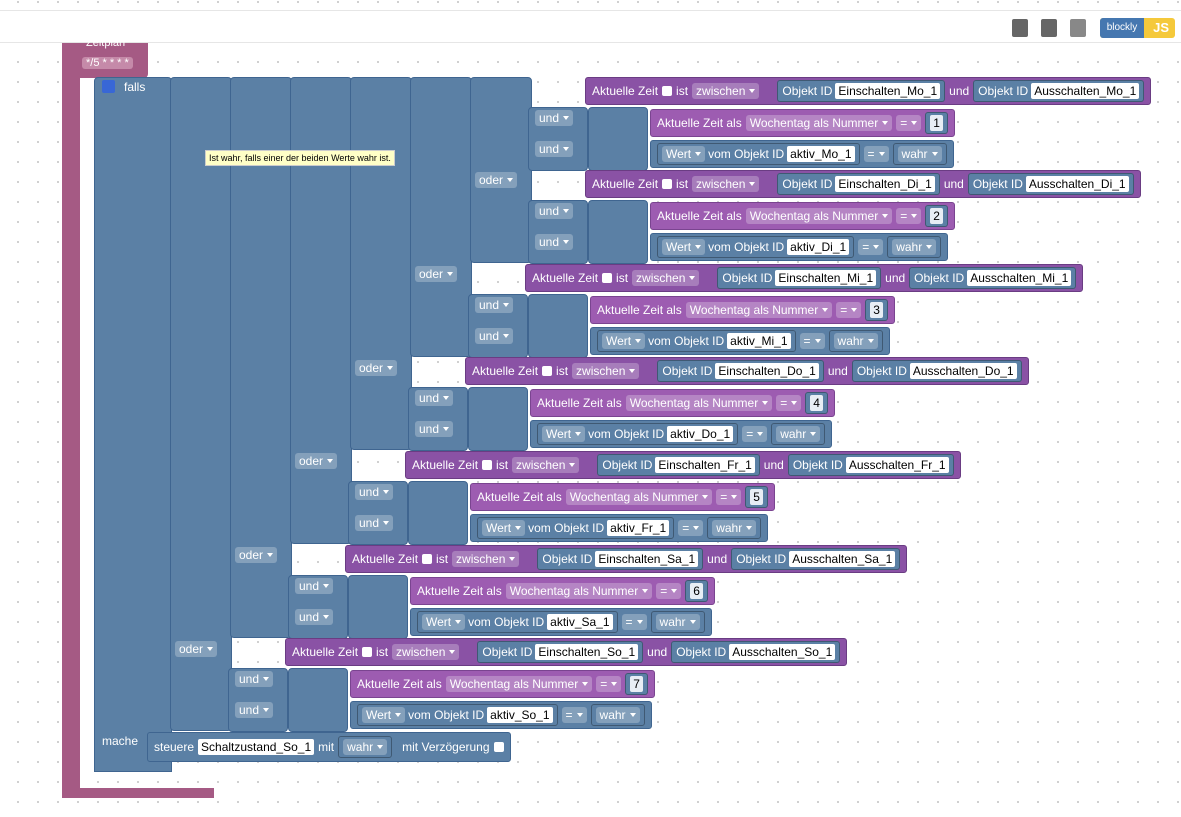 This screenshot has height=817, width=1181. What do you see at coordinates (885, 184) in the screenshot?
I see `object-field: Einschalten_Di_1` at bounding box center [885, 184].